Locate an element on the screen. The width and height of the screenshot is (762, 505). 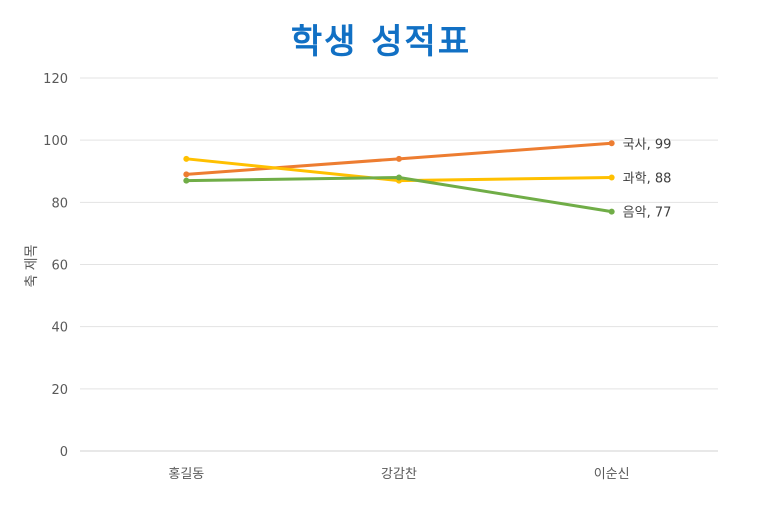
x-axis-categories: 홍길동 강감찬 이순신 is located at coordinates (398, 474).